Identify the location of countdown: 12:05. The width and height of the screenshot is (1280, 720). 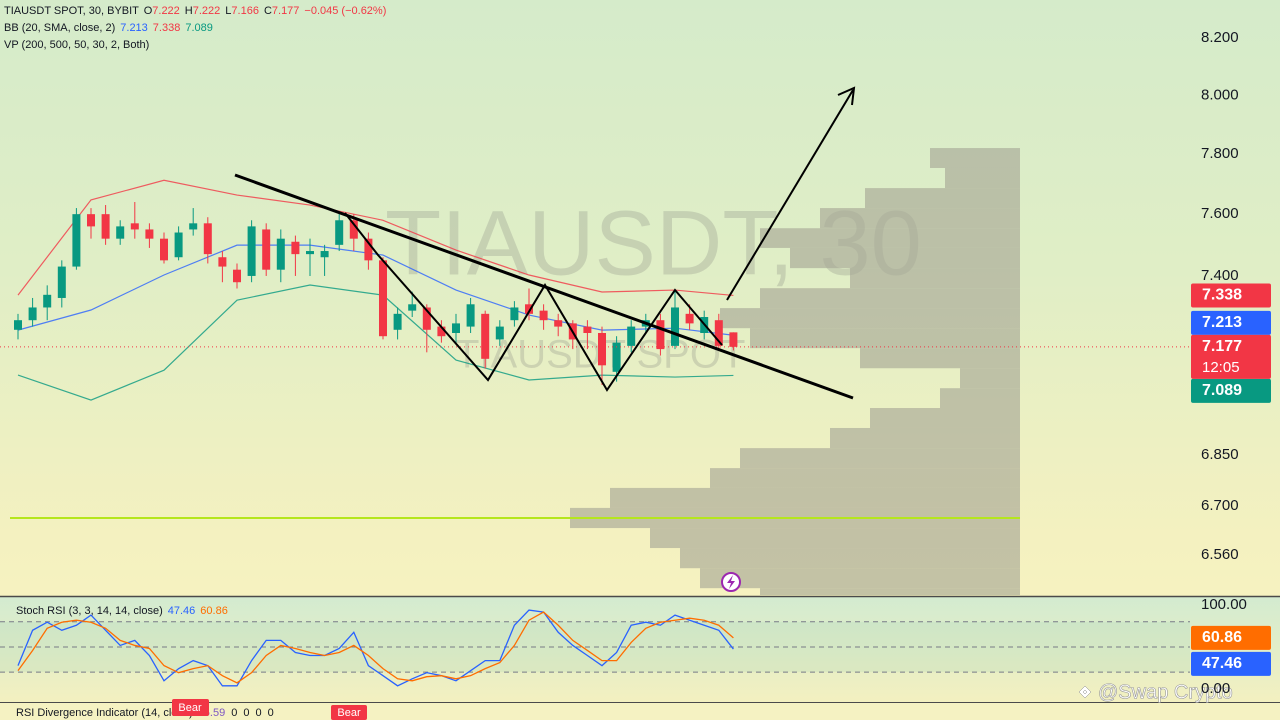
(1221, 367).